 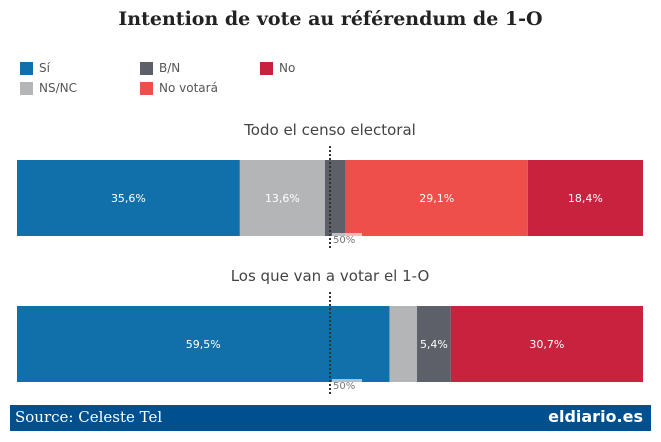 I want to click on legend-item: NS/NC, so click(x=48, y=88).